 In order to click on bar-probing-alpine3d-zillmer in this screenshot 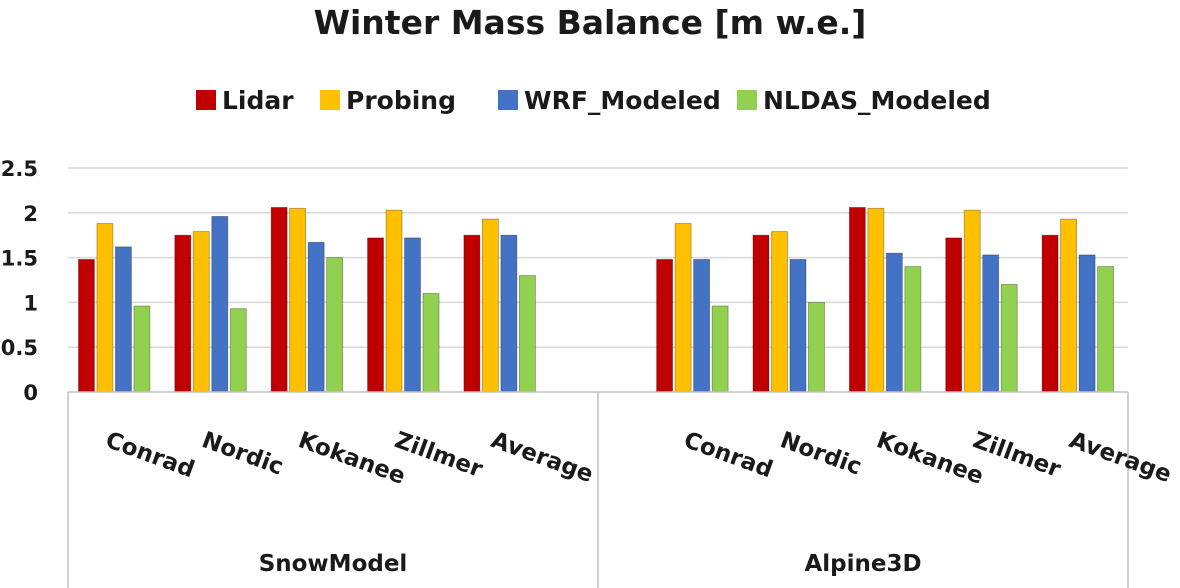, I will do `click(972, 301)`.